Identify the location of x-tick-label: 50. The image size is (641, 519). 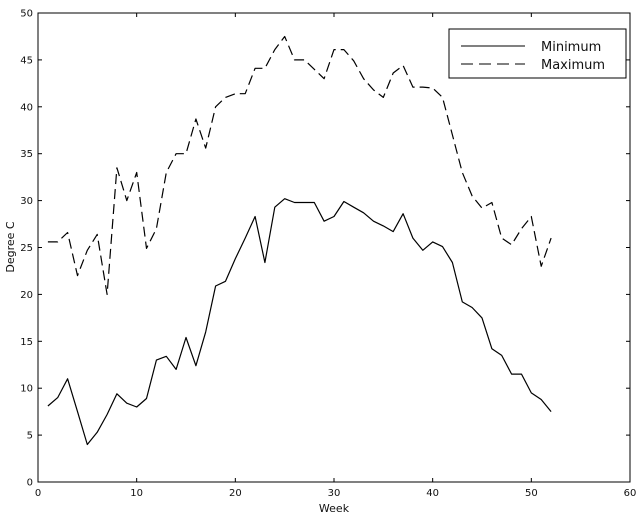
(531, 493).